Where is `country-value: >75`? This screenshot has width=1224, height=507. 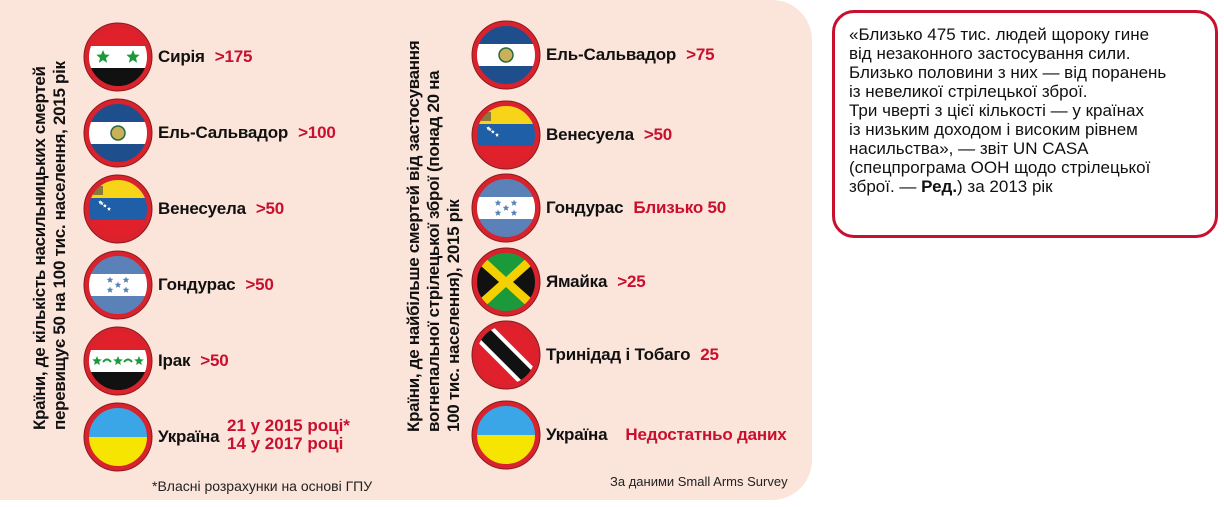 country-value: >75 is located at coordinates (700, 54).